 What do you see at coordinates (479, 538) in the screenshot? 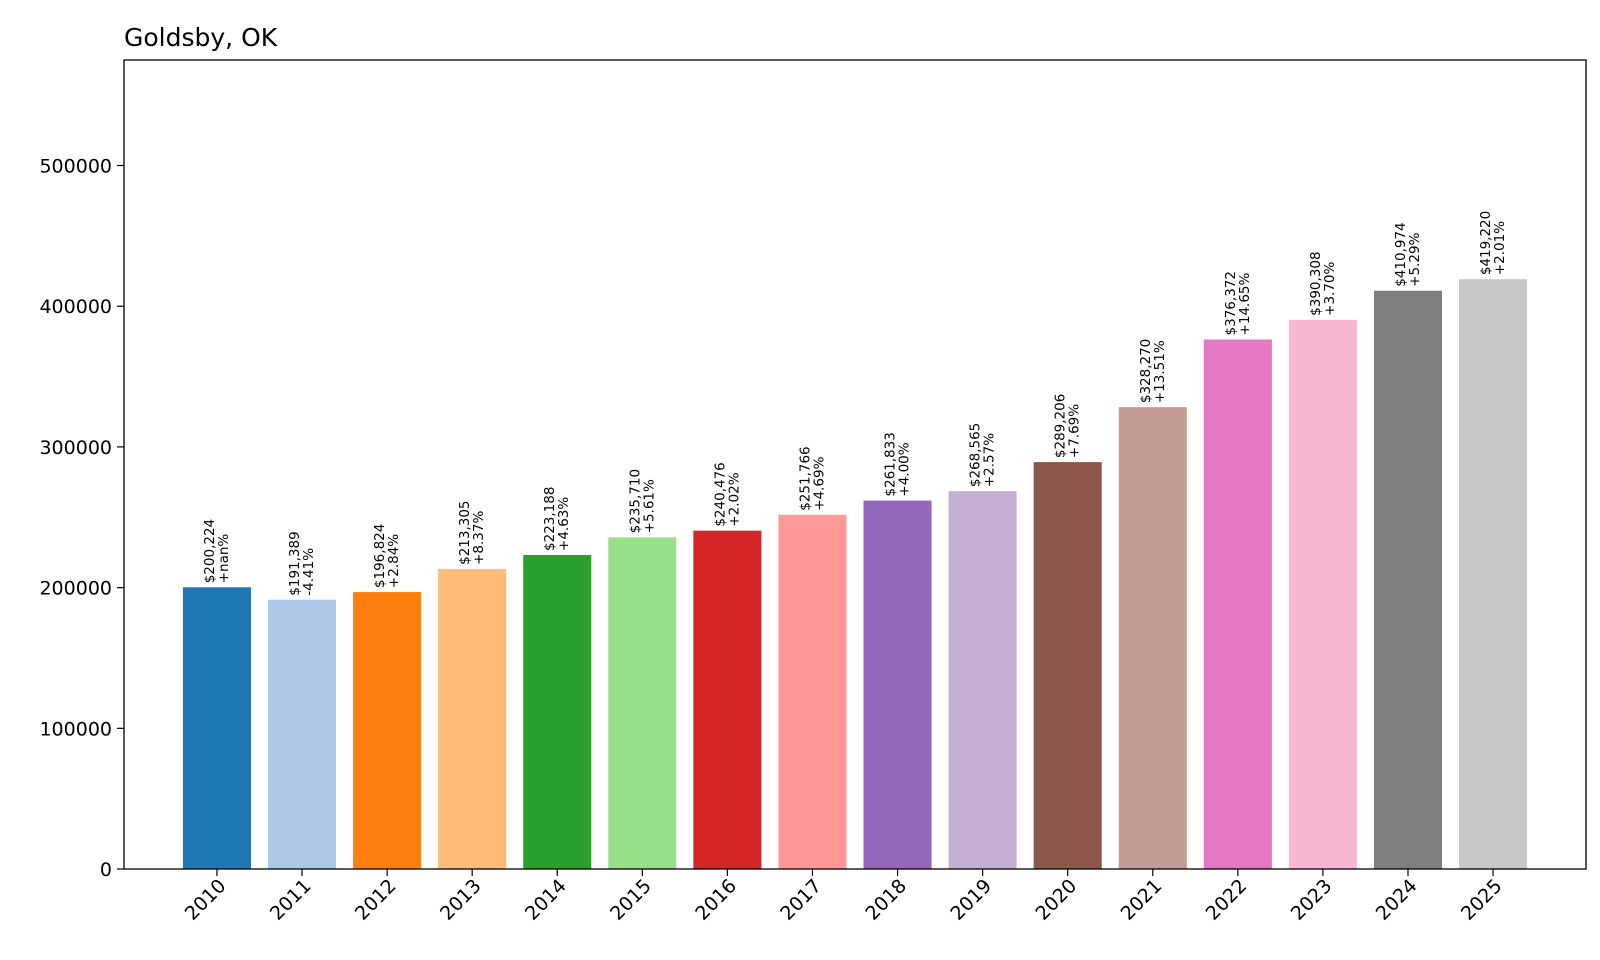
I see `bar-change-label: +8.37%` at bounding box center [479, 538].